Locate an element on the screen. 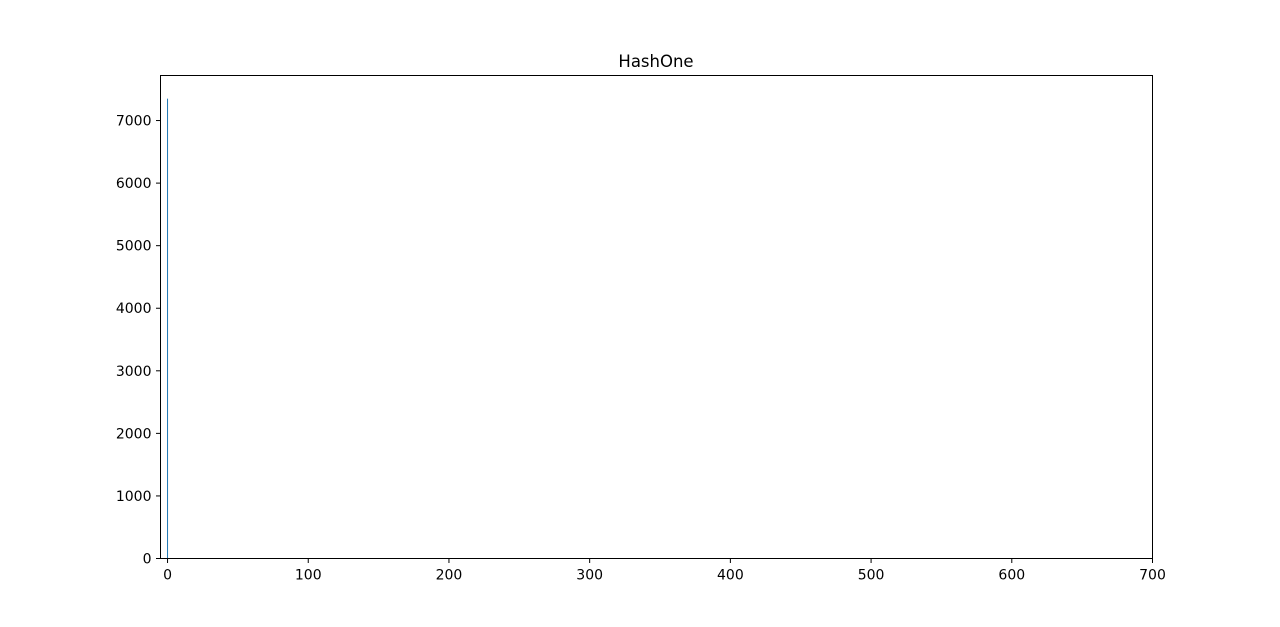 The height and width of the screenshot is (627, 1280). x-tick-label: 0 is located at coordinates (167, 576).